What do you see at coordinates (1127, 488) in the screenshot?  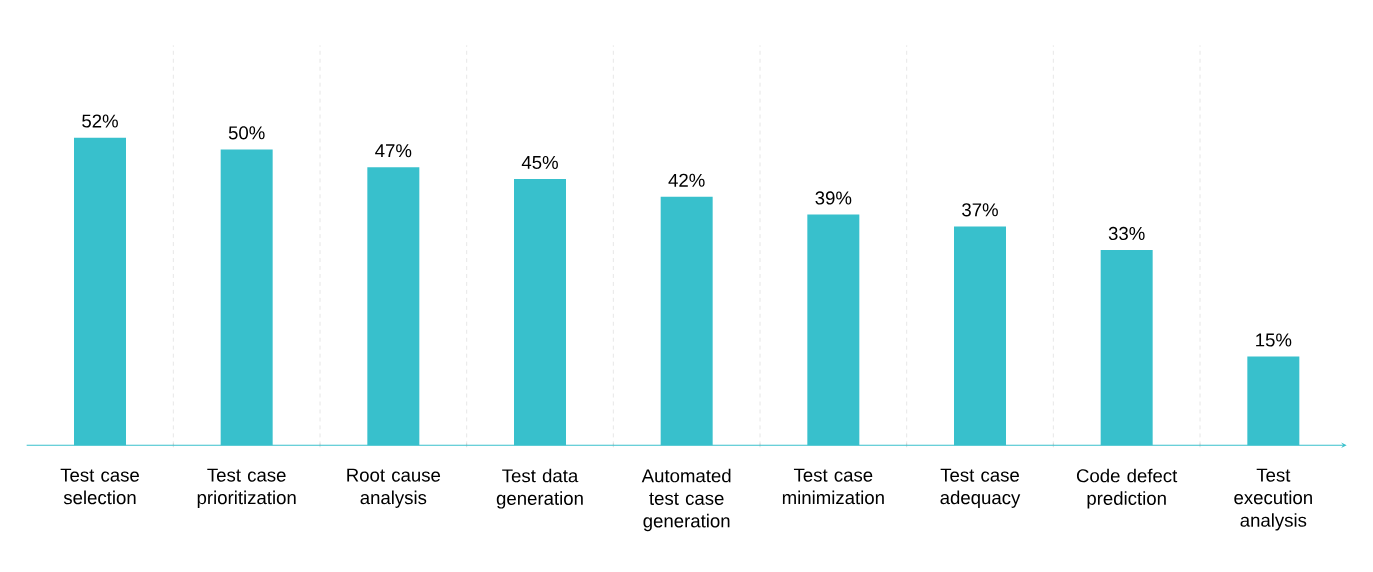 I see `x-tick-label: Code defect prediction` at bounding box center [1127, 488].